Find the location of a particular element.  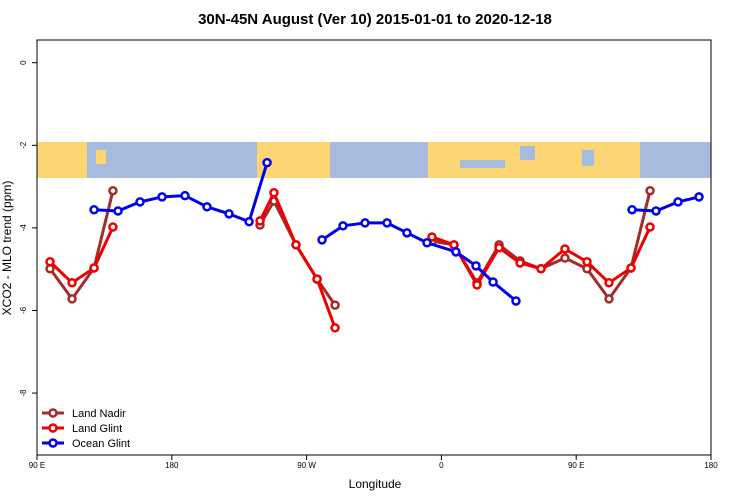

y-tick-label: -8 is located at coordinates (23, 393).